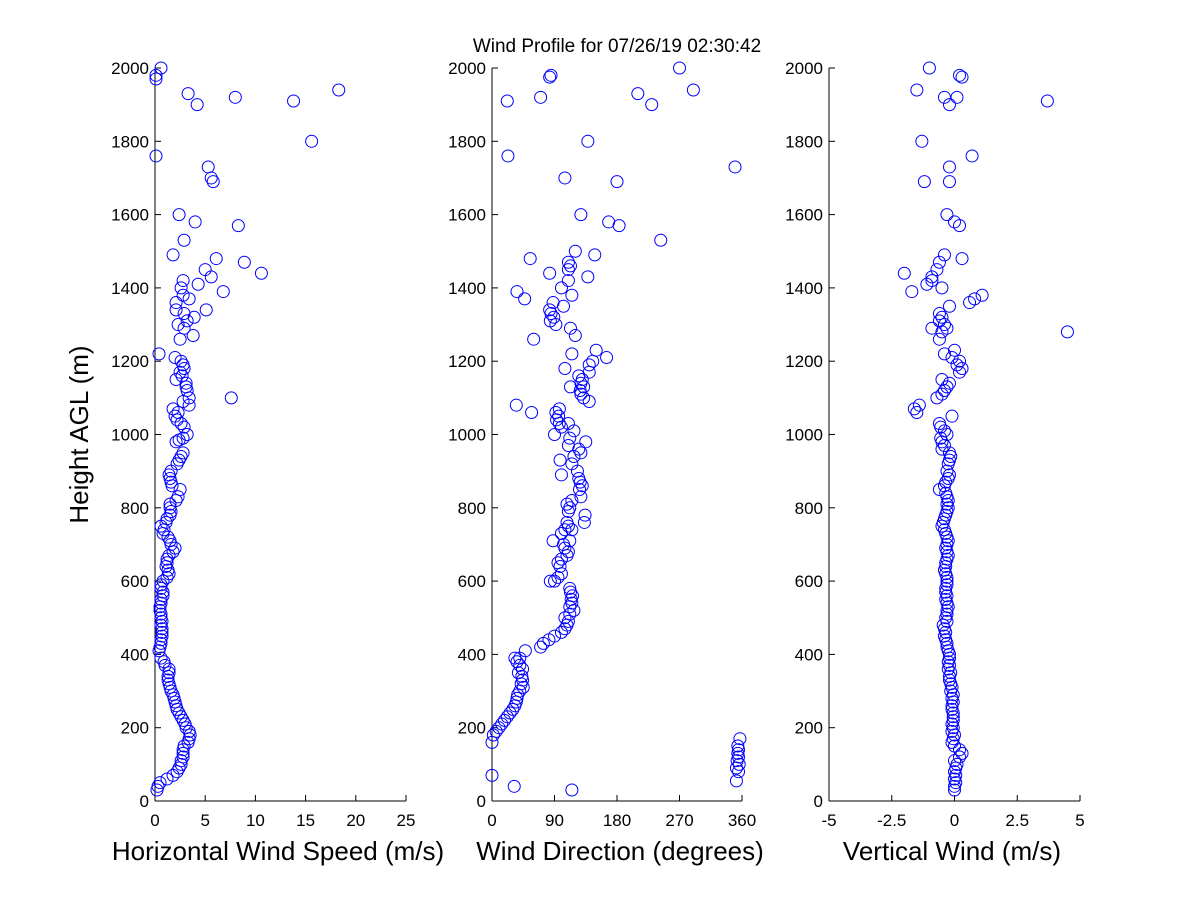 The width and height of the screenshot is (1200, 900). What do you see at coordinates (130, 215) in the screenshot?
I see `y-tick-label: 1600` at bounding box center [130, 215].